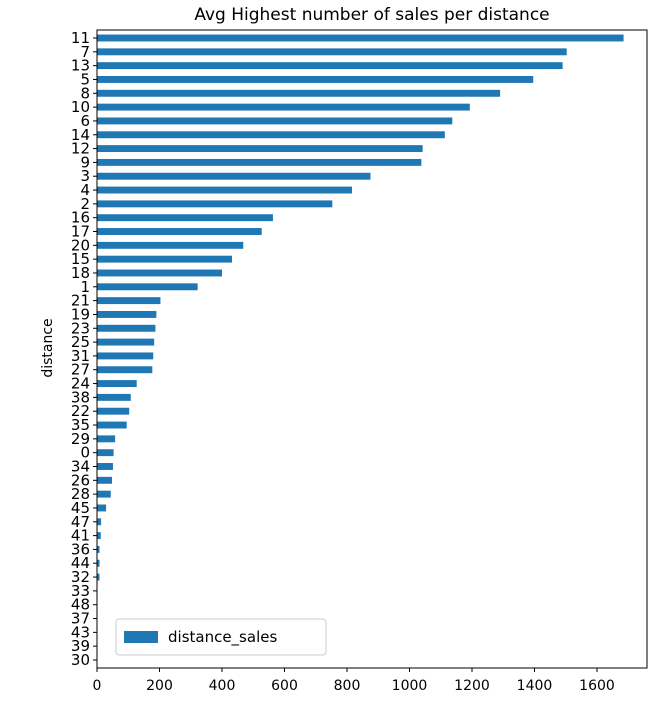 This screenshot has width=648, height=702. I want to click on y-tick-label: 38, so click(80, 397).